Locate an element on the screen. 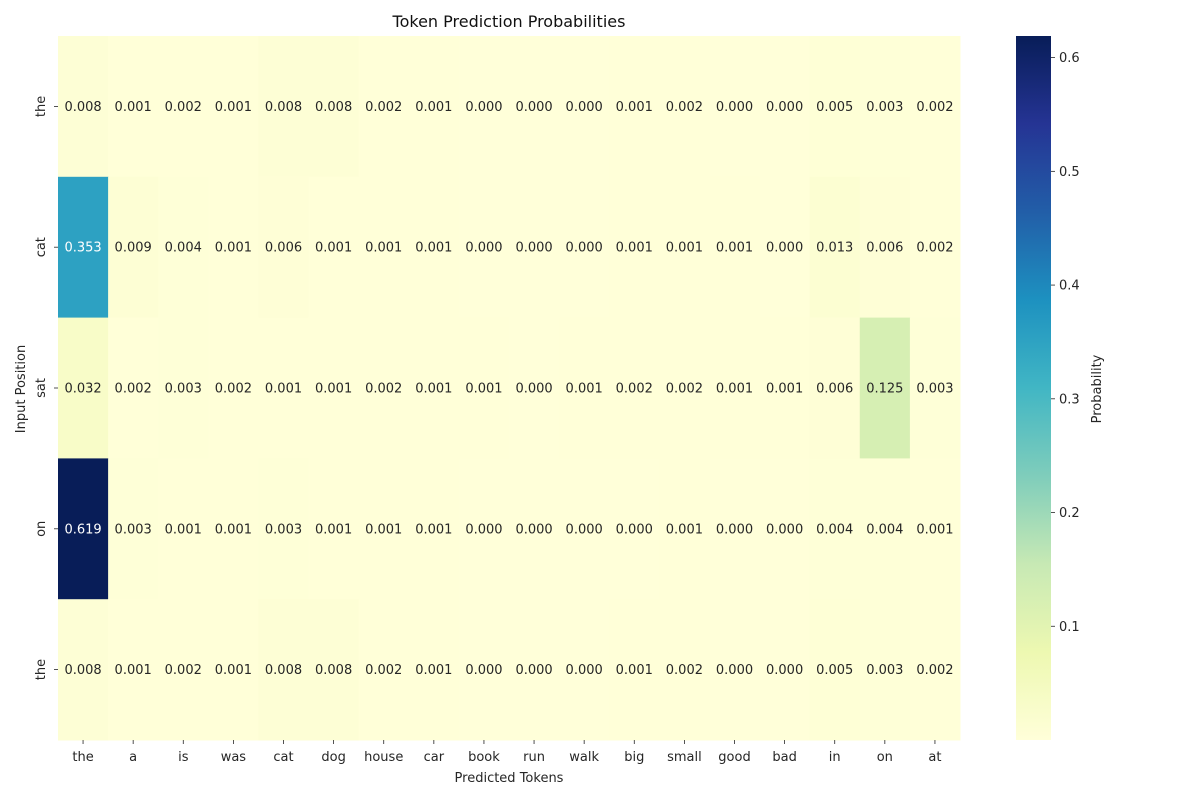  x-tick-label: at is located at coordinates (934, 757).